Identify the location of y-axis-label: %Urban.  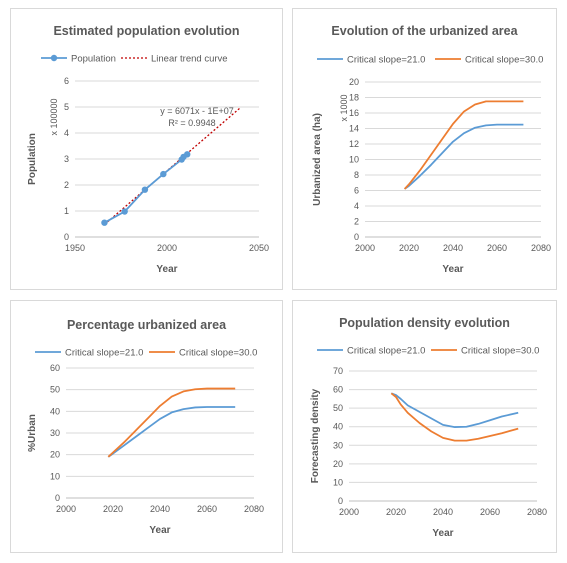
(32, 433).